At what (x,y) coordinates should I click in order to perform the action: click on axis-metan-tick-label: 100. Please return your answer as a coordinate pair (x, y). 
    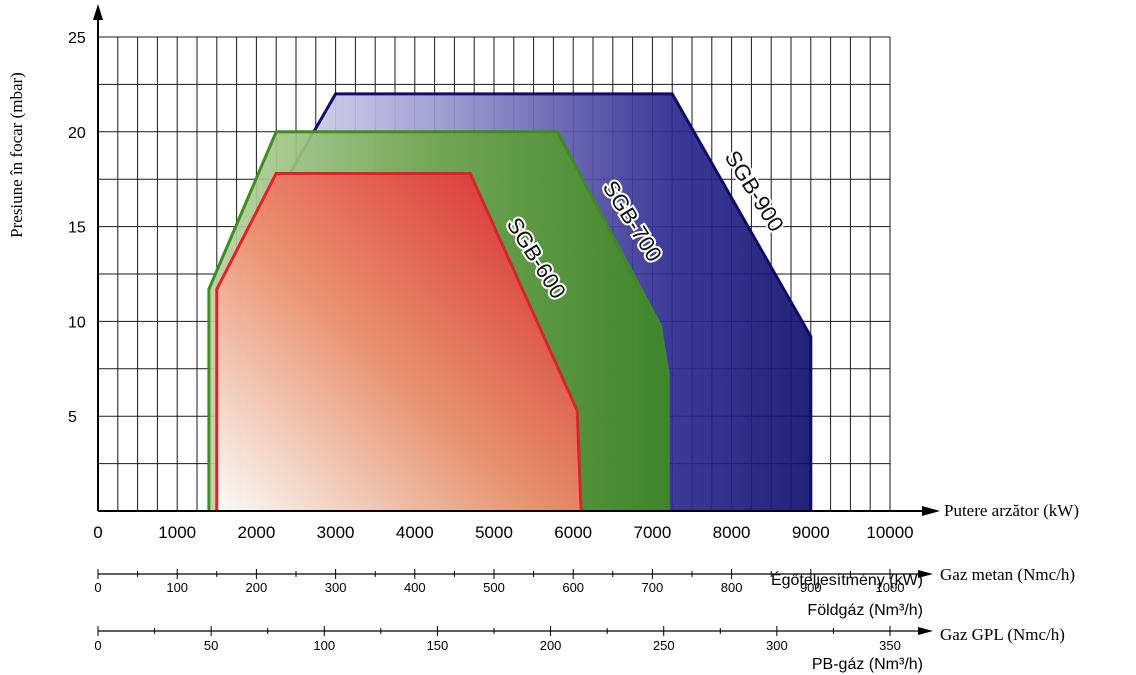
    Looking at the image, I should click on (177, 587).